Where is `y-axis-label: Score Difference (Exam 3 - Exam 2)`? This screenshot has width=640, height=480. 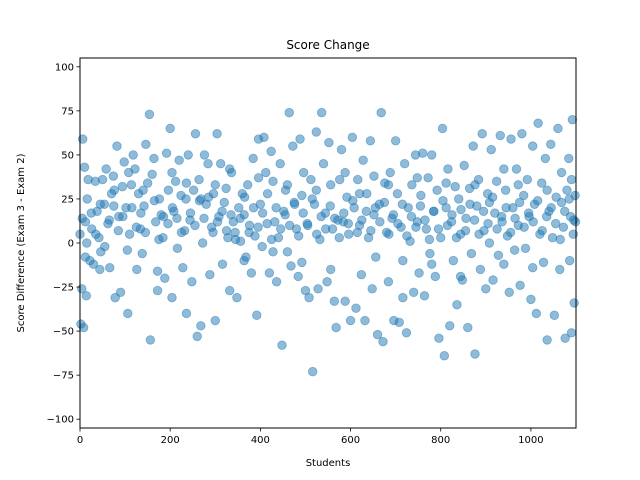
y-axis-label: Score Difference (Exam 3 - Exam 2) is located at coordinates (21, 242).